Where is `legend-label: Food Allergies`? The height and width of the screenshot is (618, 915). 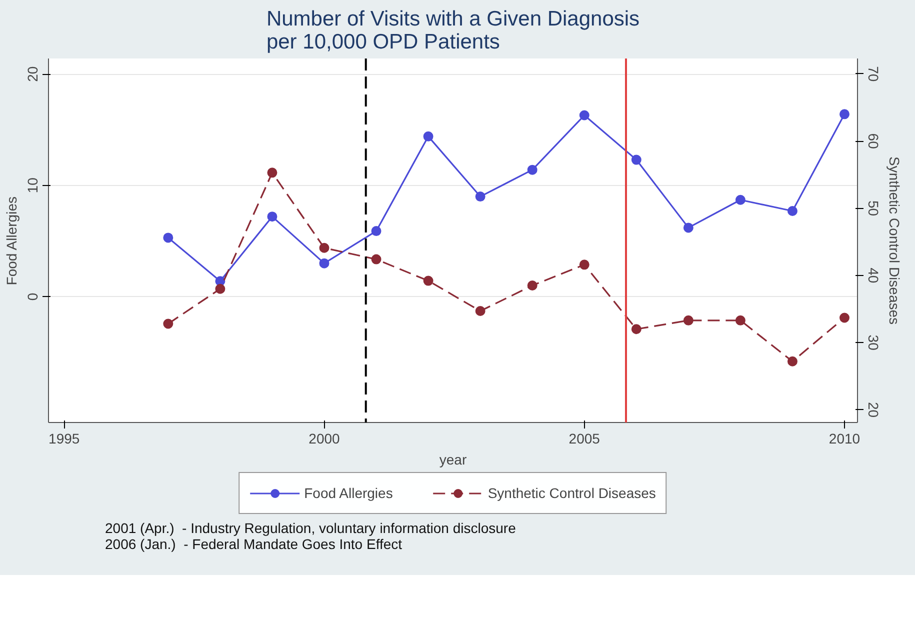
legend-label: Food Allergies is located at coordinates (348, 492).